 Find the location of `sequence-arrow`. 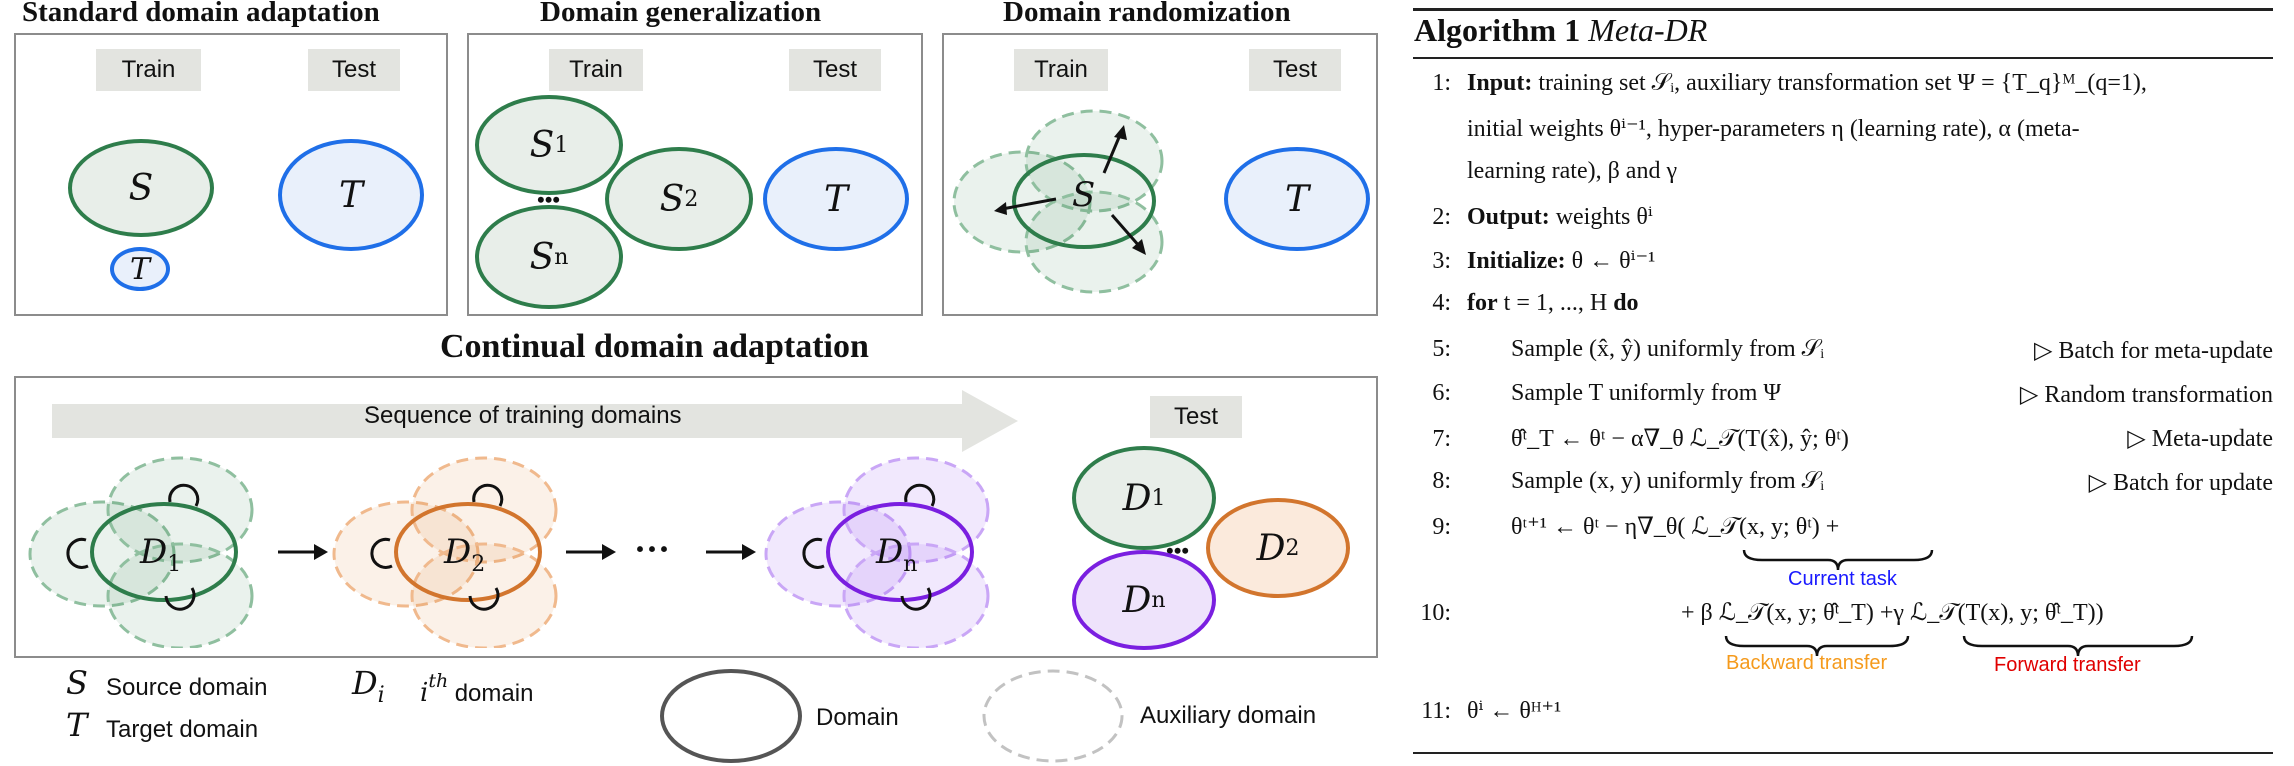

sequence-arrow is located at coordinates (535, 421).